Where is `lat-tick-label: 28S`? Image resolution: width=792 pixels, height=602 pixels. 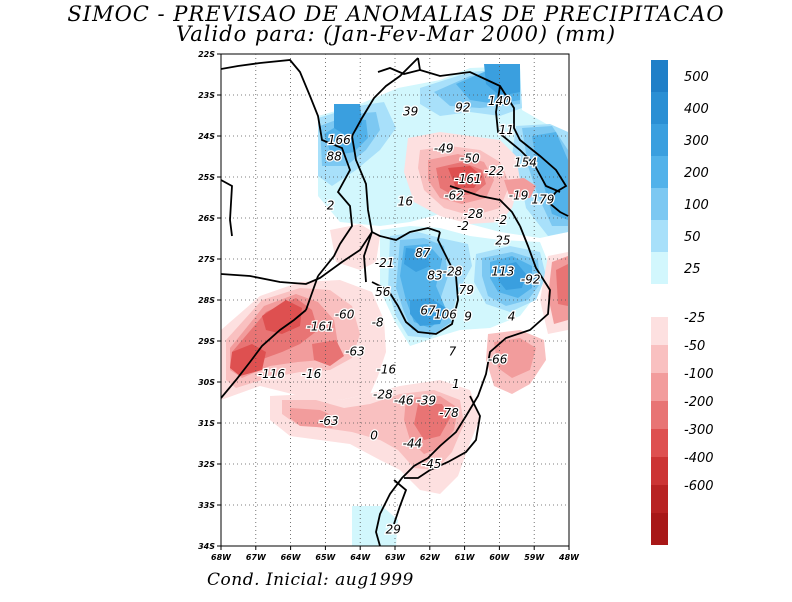
lat-tick-label: 28S is located at coordinates (206, 300).